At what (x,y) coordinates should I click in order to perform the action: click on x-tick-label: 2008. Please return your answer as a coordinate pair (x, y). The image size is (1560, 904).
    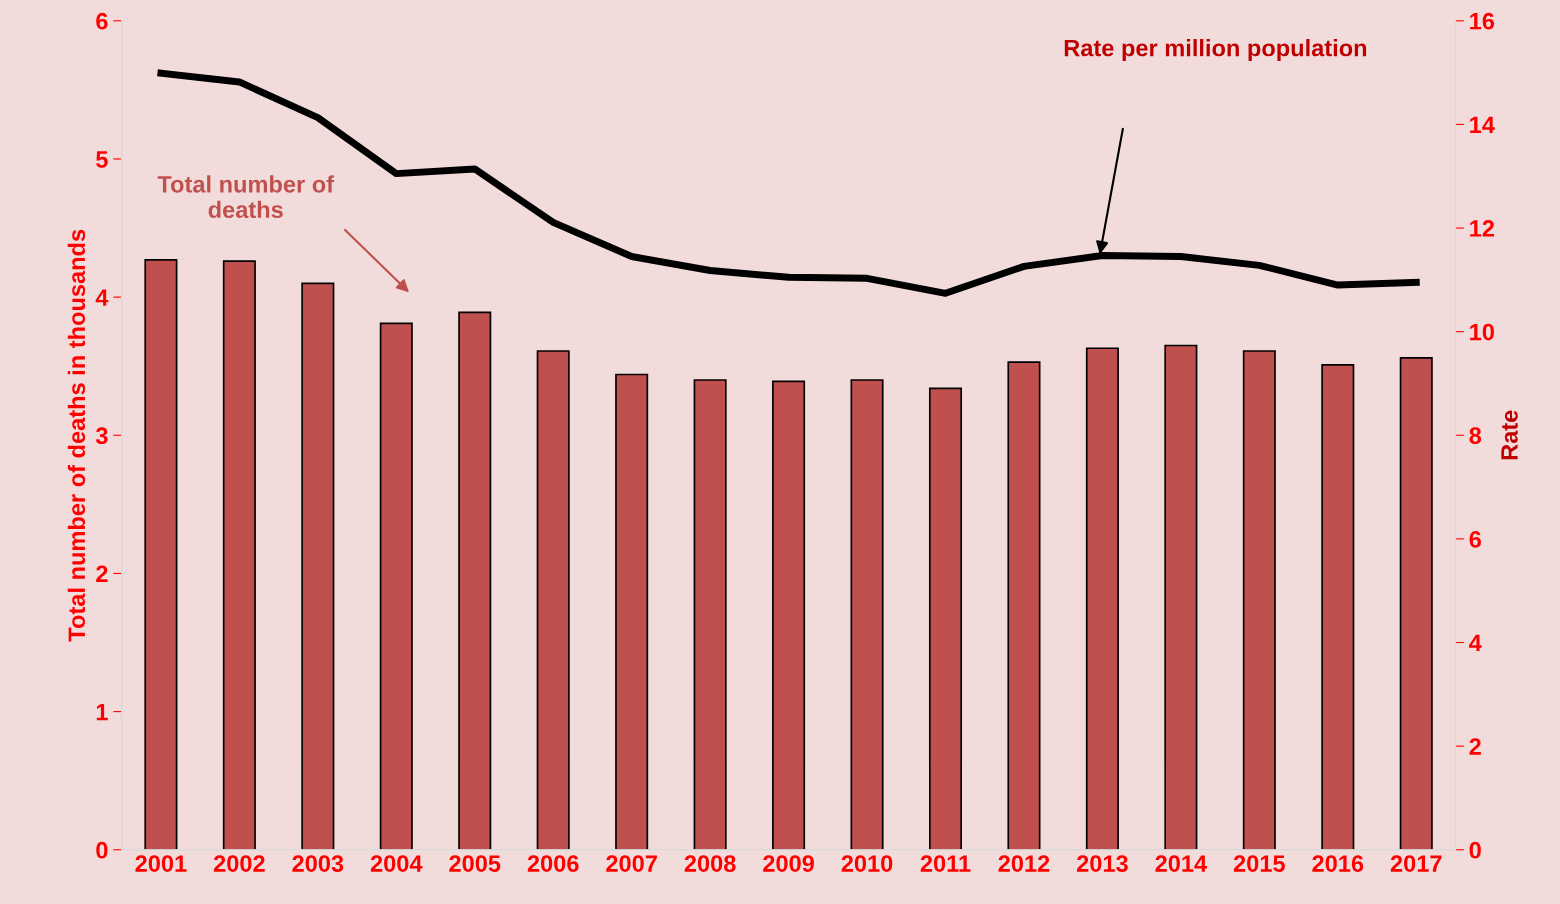
    Looking at the image, I should click on (710, 863).